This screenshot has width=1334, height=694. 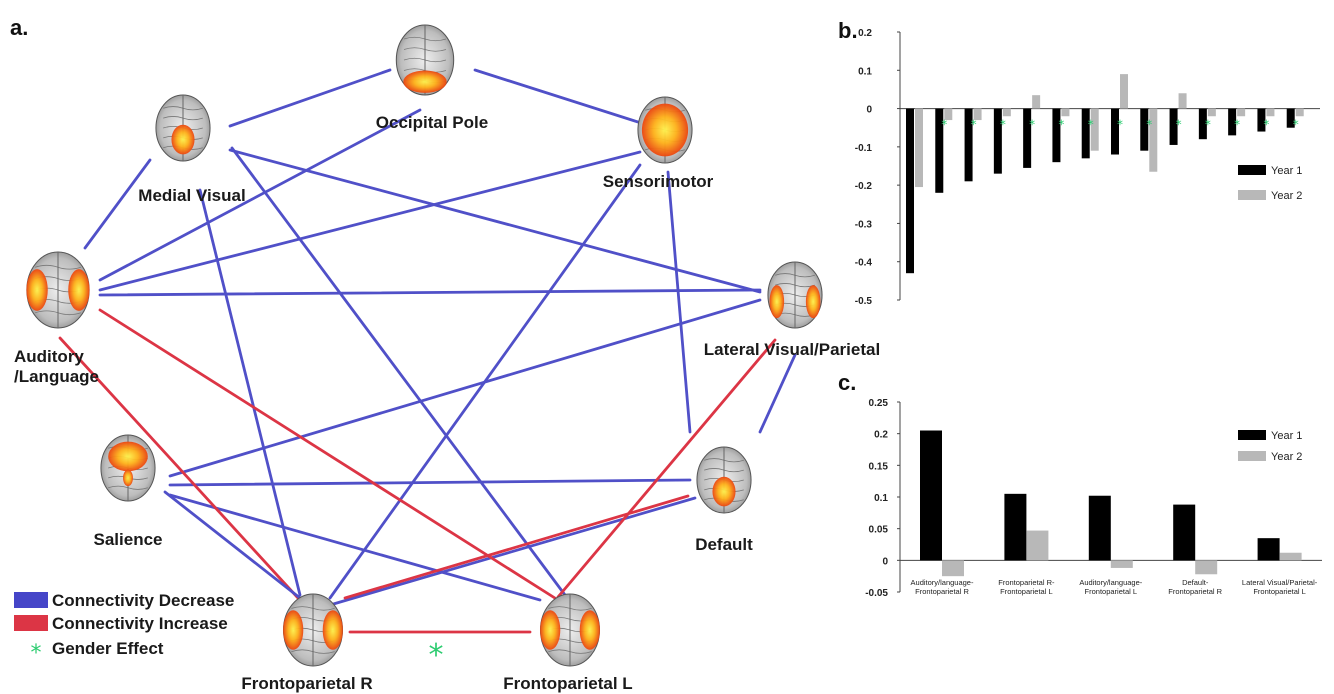 I want to click on node-label-fpl: Frontoparietal L, so click(x=567, y=683).